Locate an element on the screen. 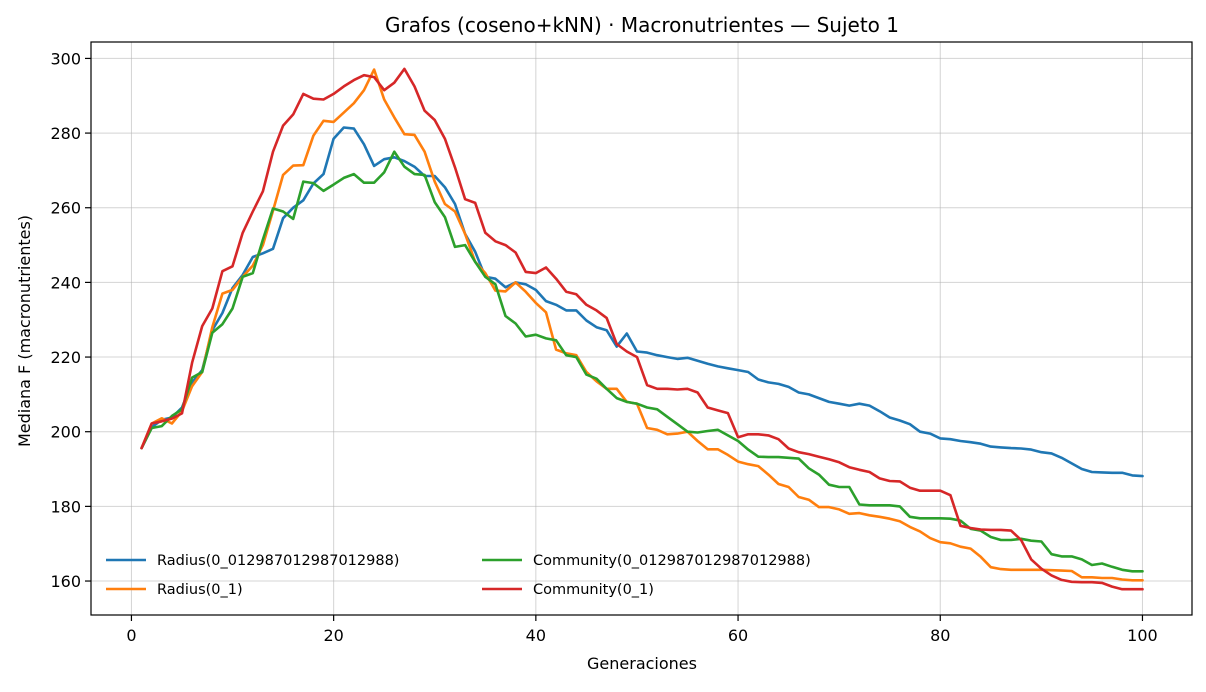 This screenshot has width=1206, height=692. y-tick-label: 200 is located at coordinates (65, 432).